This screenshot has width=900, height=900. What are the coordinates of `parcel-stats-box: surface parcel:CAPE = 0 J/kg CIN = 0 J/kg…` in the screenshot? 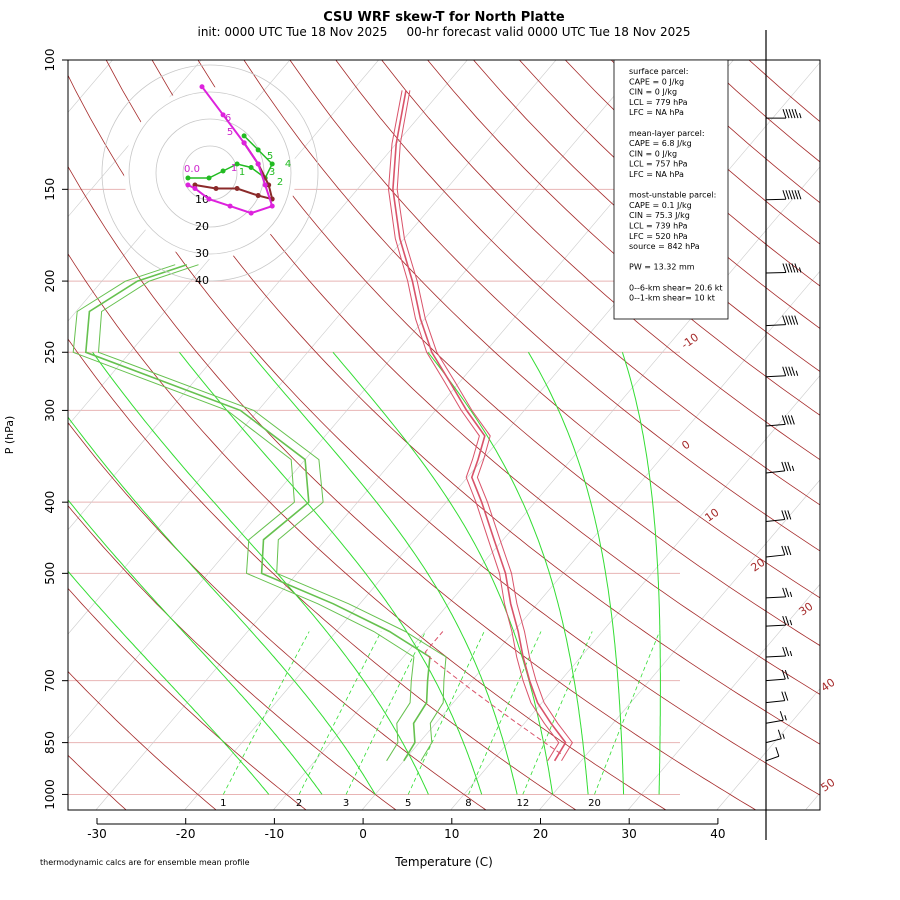 It's located at (671, 189).